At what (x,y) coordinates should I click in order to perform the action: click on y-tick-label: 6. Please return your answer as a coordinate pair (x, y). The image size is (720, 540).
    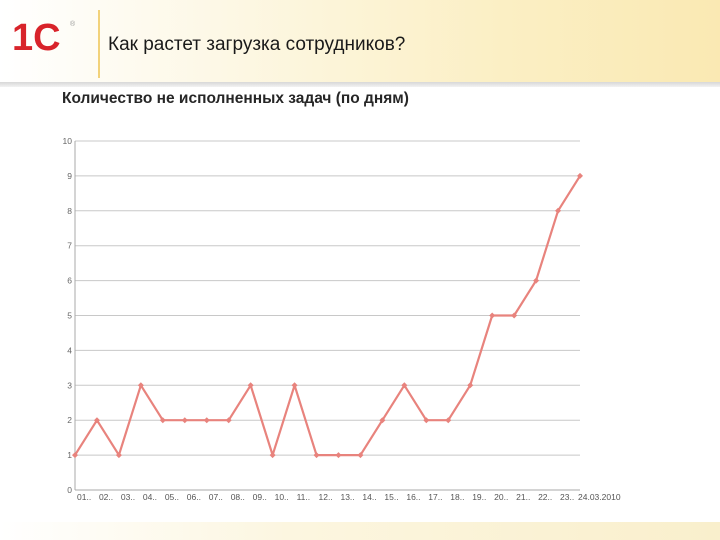
    Looking at the image, I should click on (69, 281).